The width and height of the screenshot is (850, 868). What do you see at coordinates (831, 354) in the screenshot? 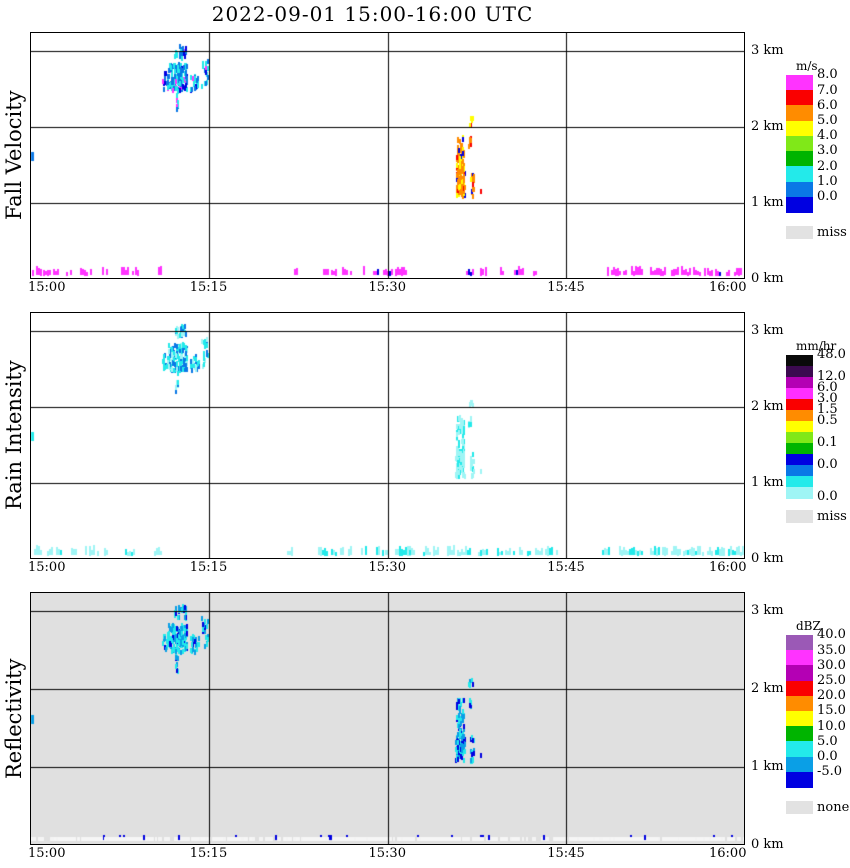
I see `colorbar-tick-label: 48.0` at bounding box center [831, 354].